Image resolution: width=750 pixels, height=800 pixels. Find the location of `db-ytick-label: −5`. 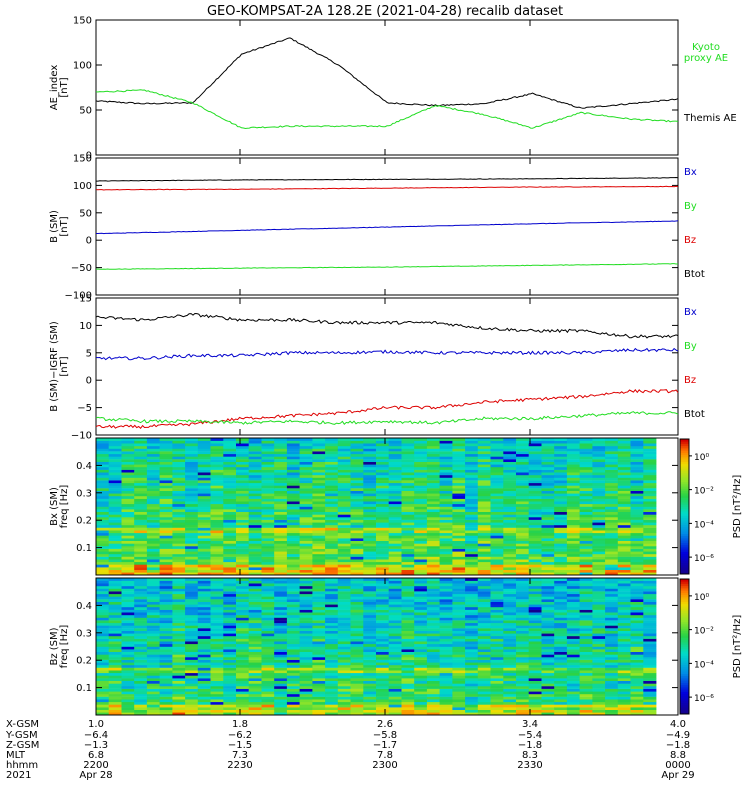

db-ytick-label: −5 is located at coordinates (84, 408).